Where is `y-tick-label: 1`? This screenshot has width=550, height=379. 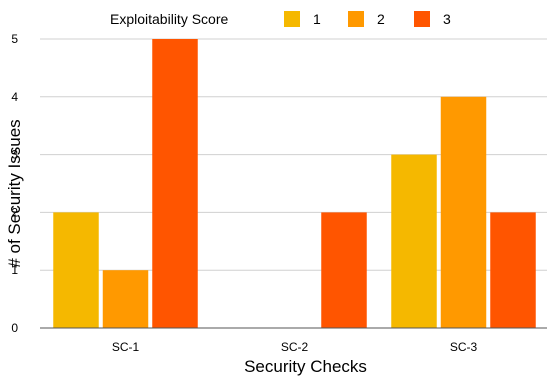
y-tick-label: 1 is located at coordinates (14, 270).